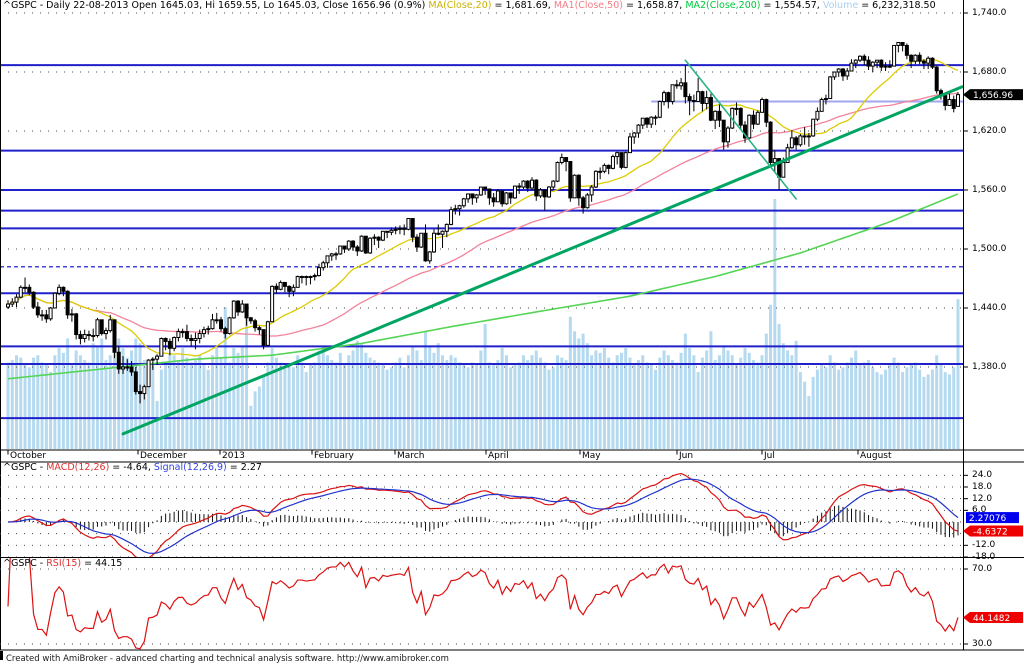 The height and width of the screenshot is (668, 1024). Describe the element at coordinates (102, 563) in the screenshot. I see `t-rsi-part-2: = 44.15` at that location.